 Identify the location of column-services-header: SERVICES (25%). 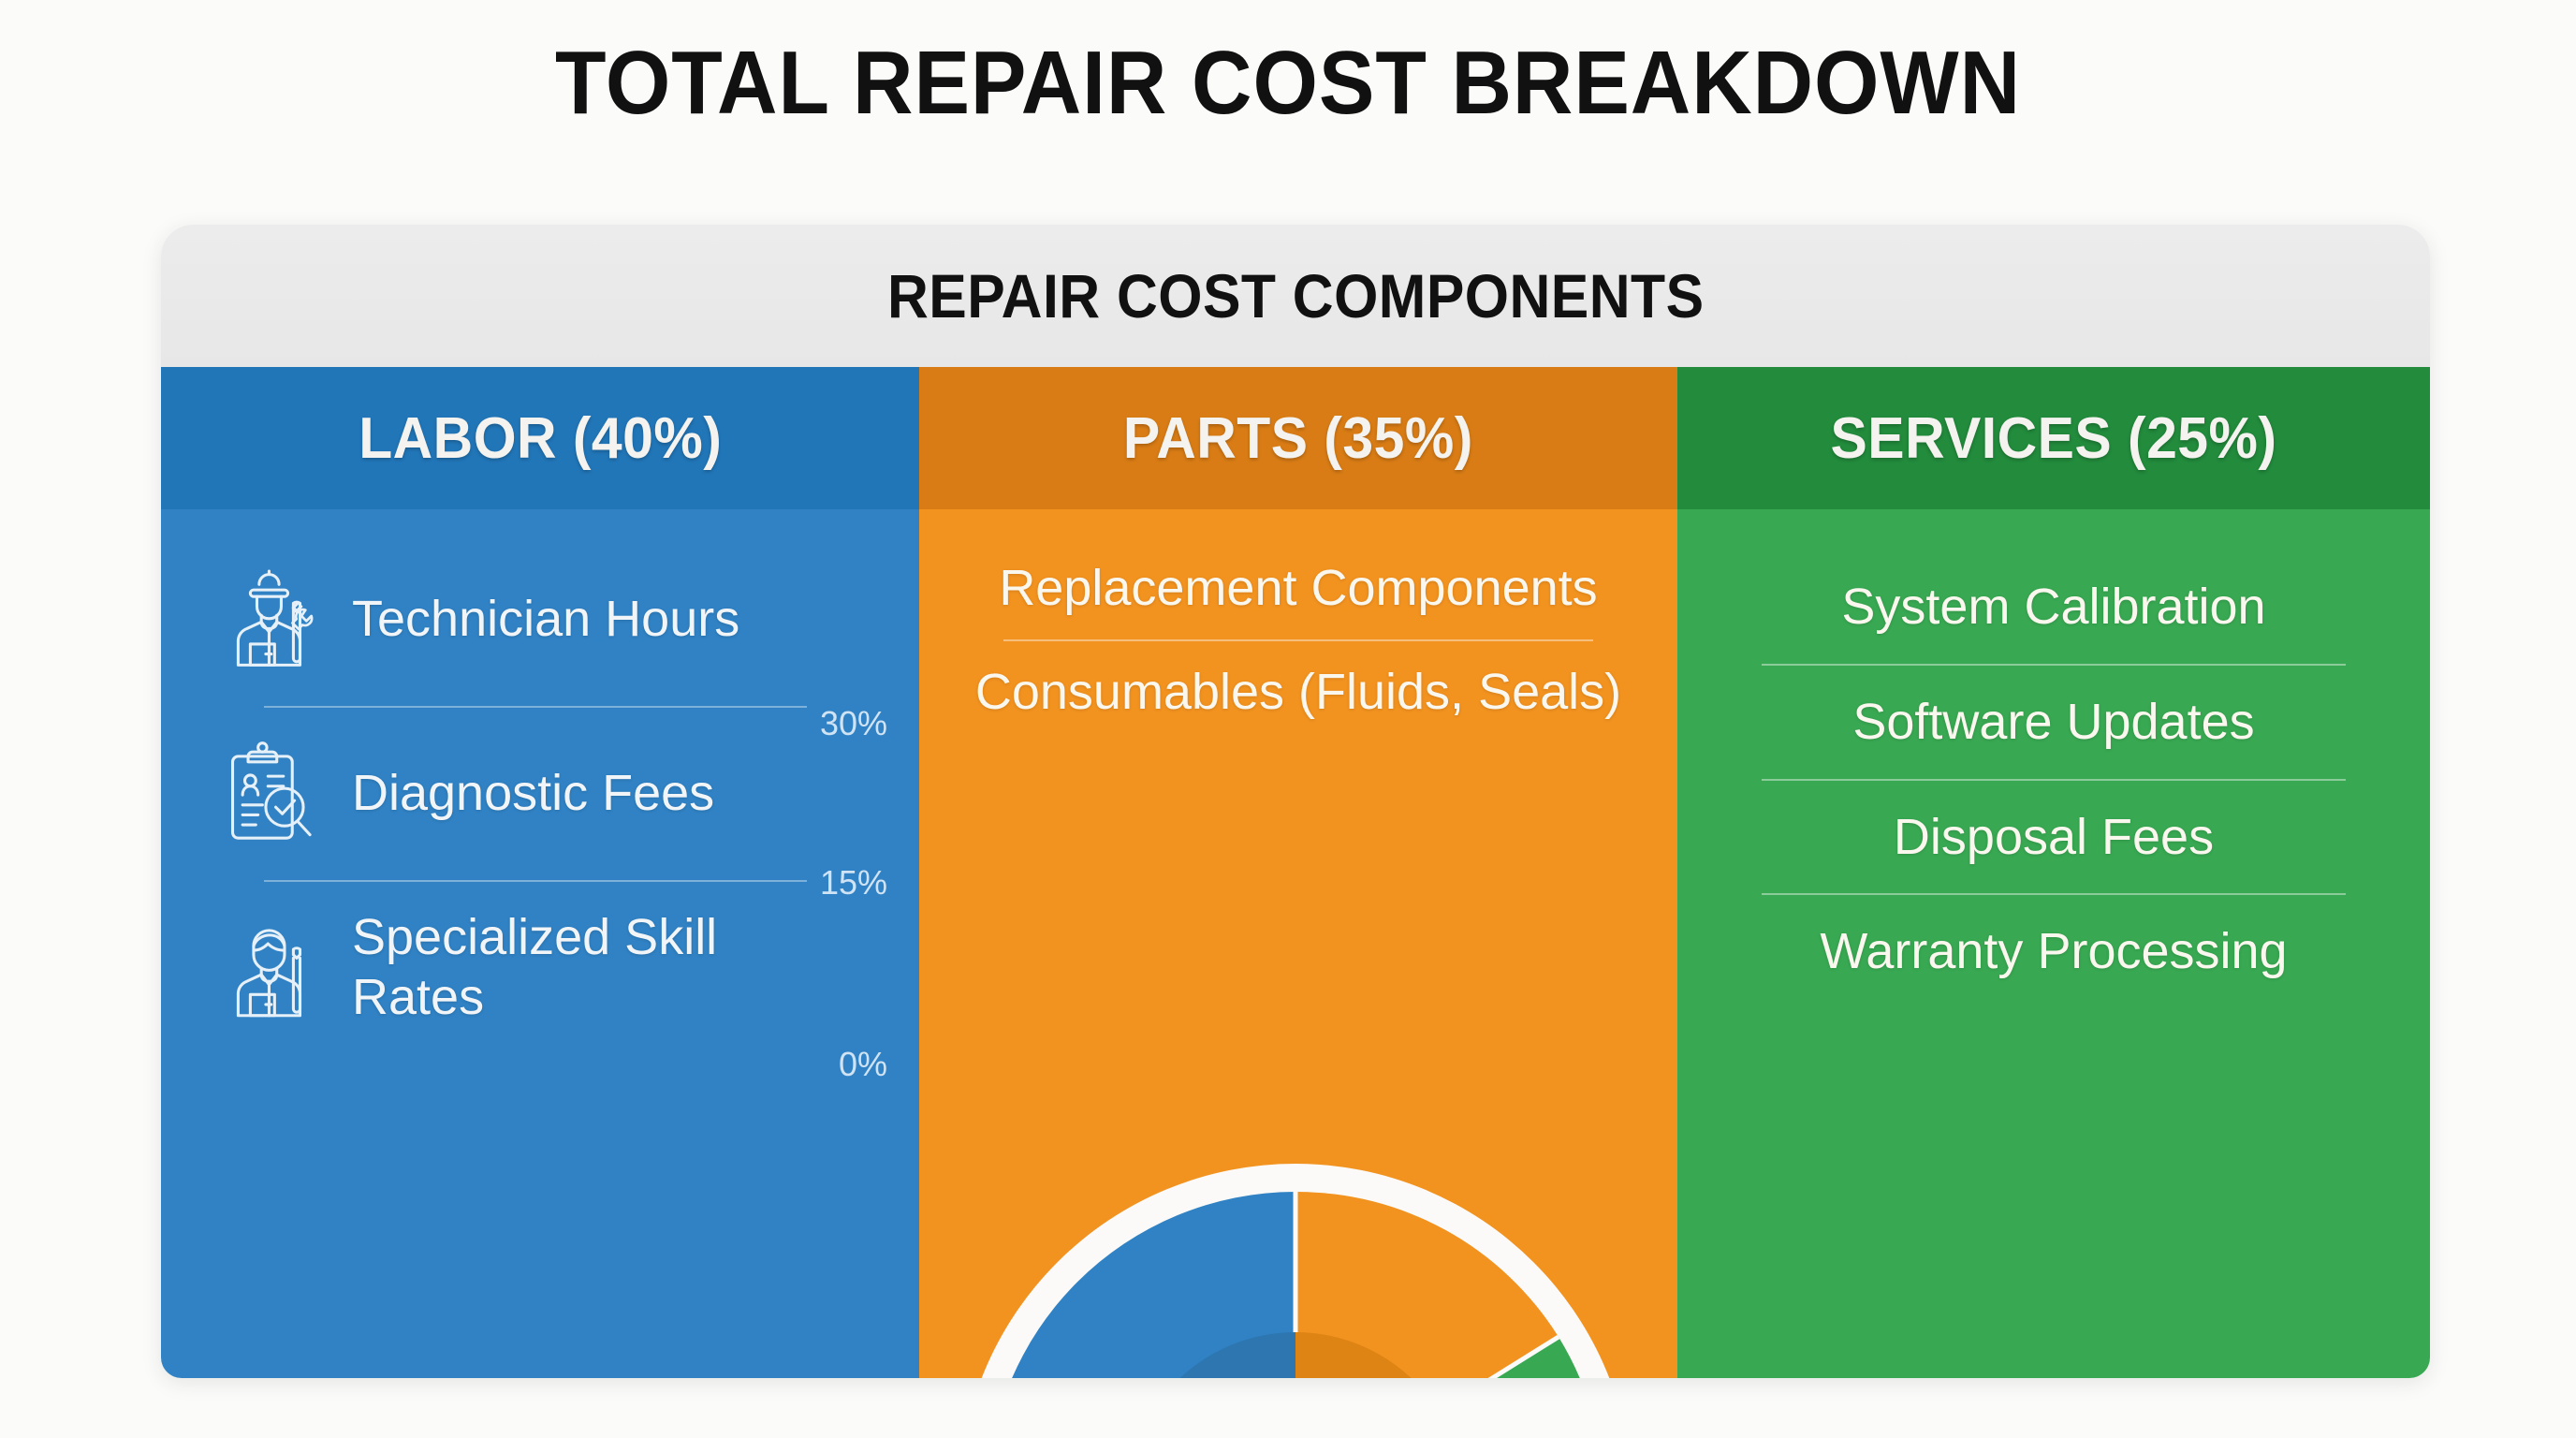
(2053, 438).